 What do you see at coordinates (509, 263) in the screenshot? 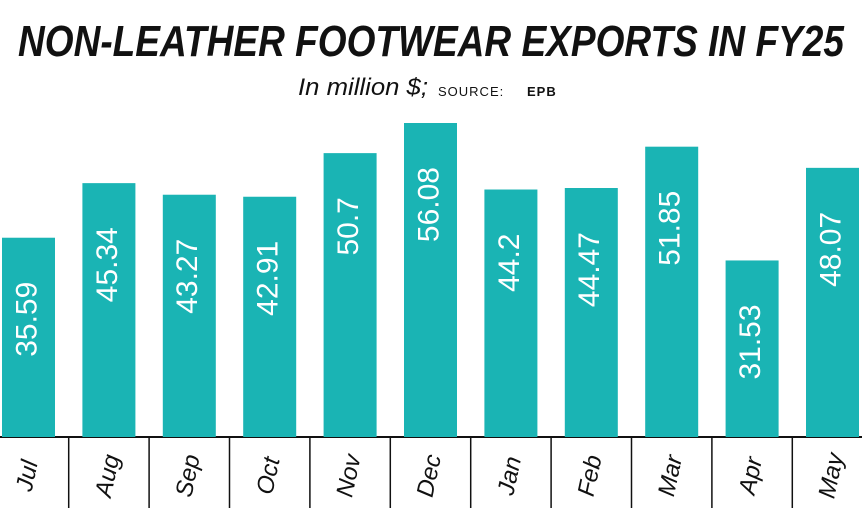
I see `value-label: 44.2` at bounding box center [509, 263].